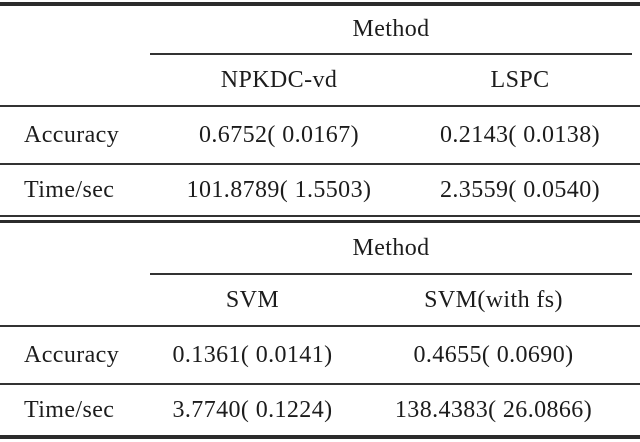  What do you see at coordinates (320, 4) in the screenshot?
I see `top-rule` at bounding box center [320, 4].